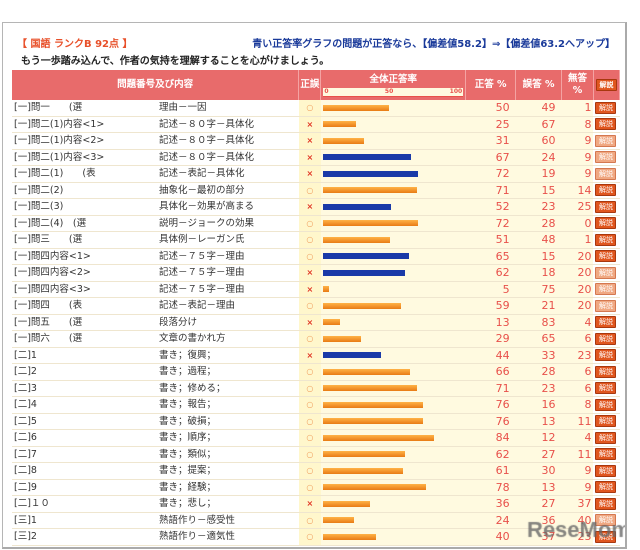  What do you see at coordinates (538, 339) in the screenshot?
I see `wrong-pct: 65` at bounding box center [538, 339].